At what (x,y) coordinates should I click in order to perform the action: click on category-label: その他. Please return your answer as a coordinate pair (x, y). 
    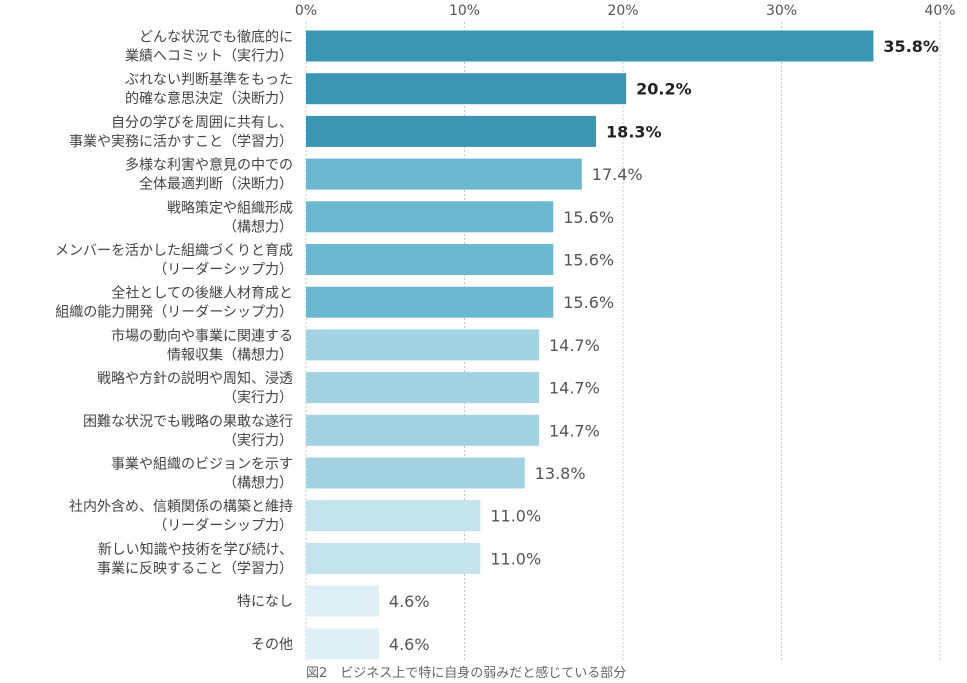
    Looking at the image, I should click on (272, 645).